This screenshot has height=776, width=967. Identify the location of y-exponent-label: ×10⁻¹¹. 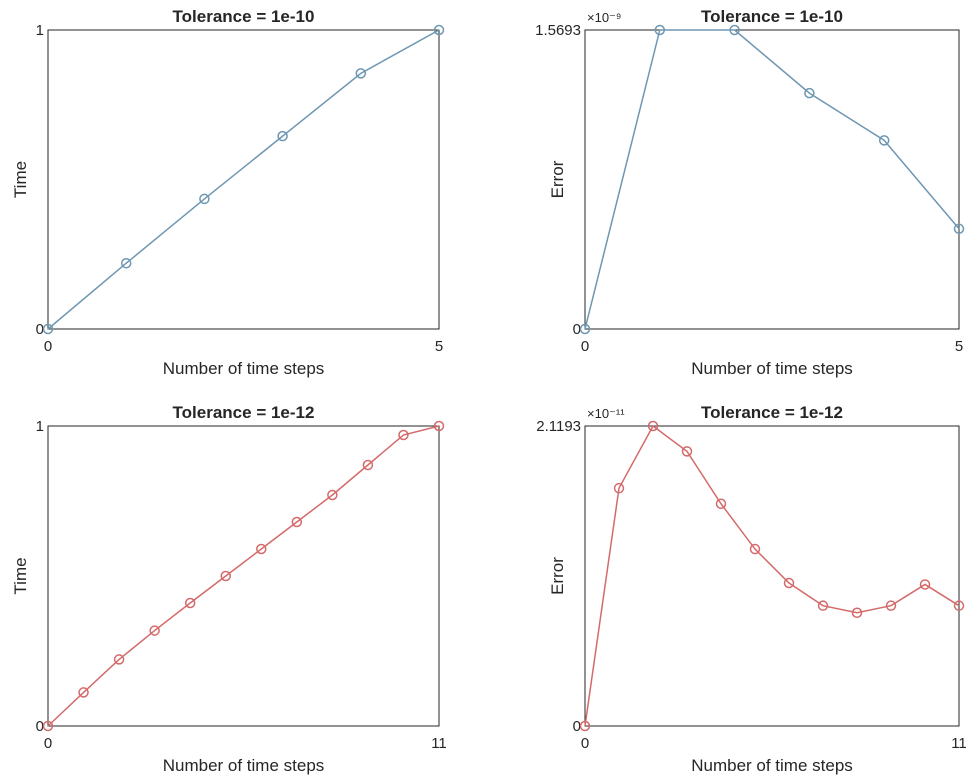
(606, 413).